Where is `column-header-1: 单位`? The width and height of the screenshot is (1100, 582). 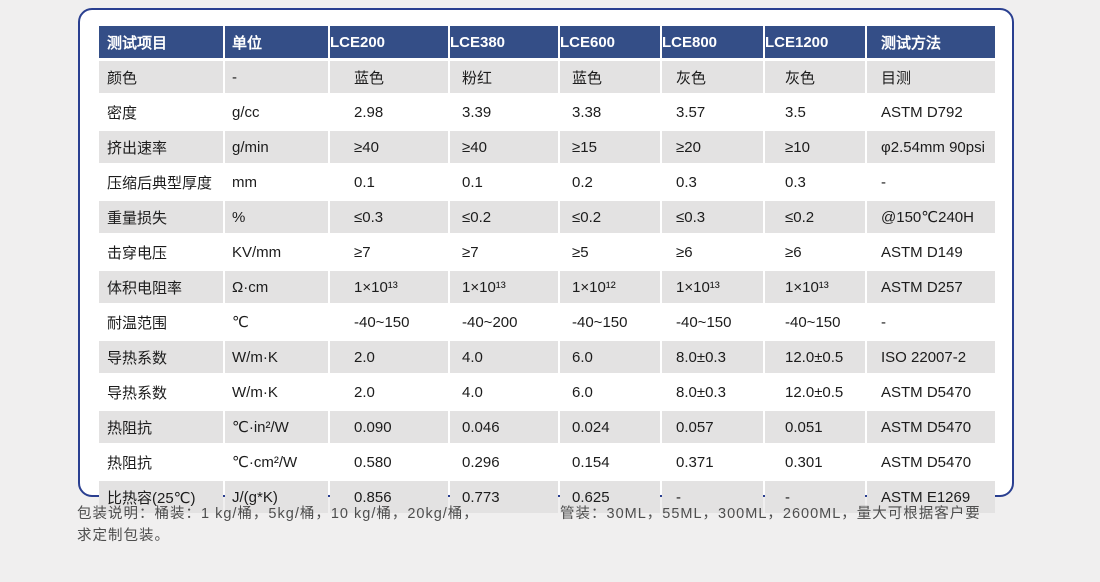 column-header-1: 单位 is located at coordinates (276, 42).